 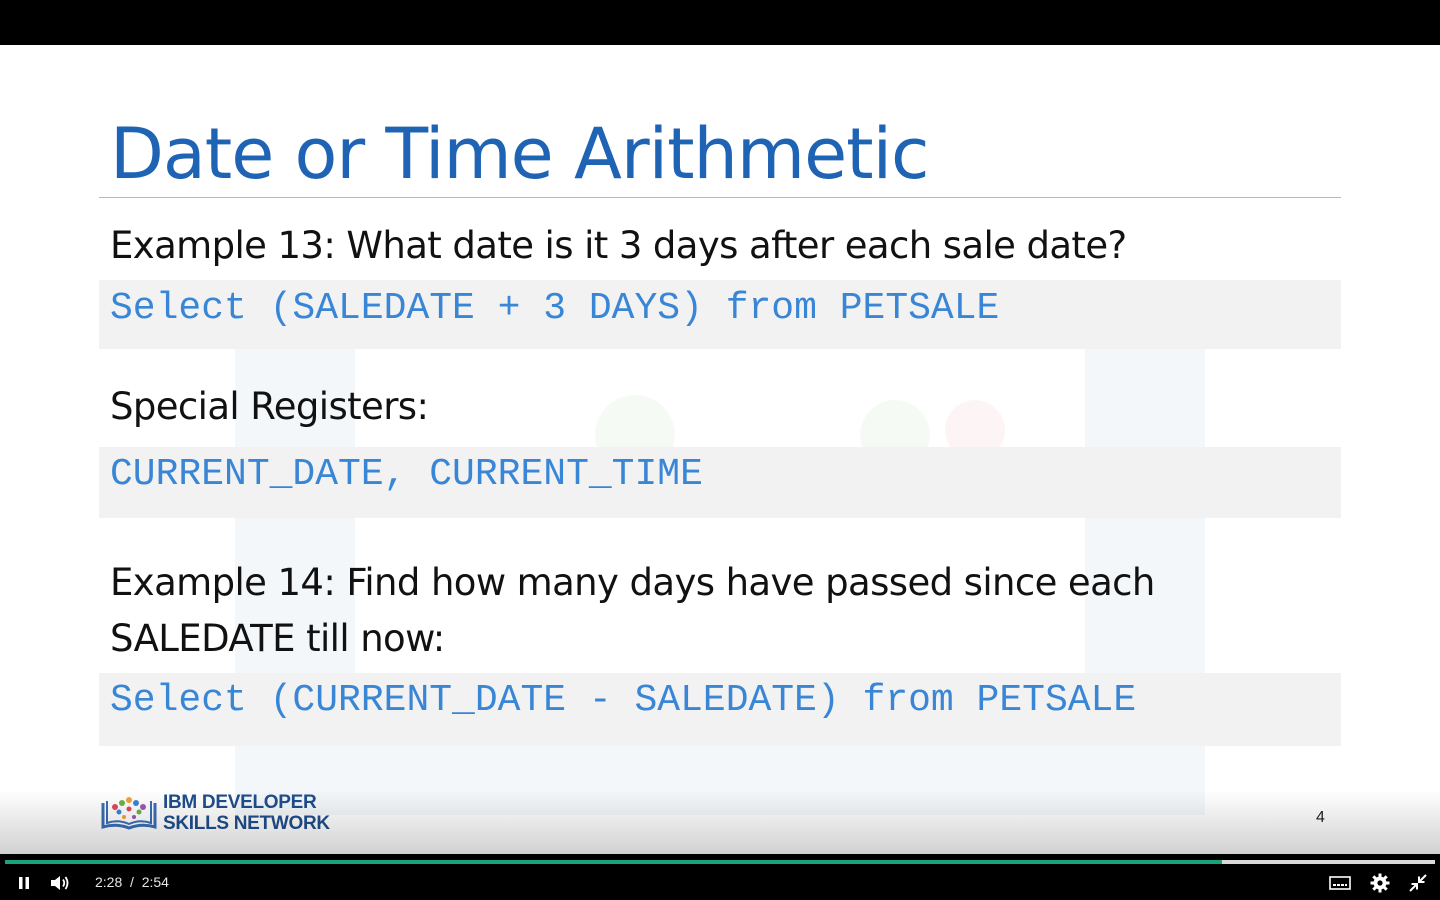 I want to click on gear-icon, so click(x=1380, y=883).